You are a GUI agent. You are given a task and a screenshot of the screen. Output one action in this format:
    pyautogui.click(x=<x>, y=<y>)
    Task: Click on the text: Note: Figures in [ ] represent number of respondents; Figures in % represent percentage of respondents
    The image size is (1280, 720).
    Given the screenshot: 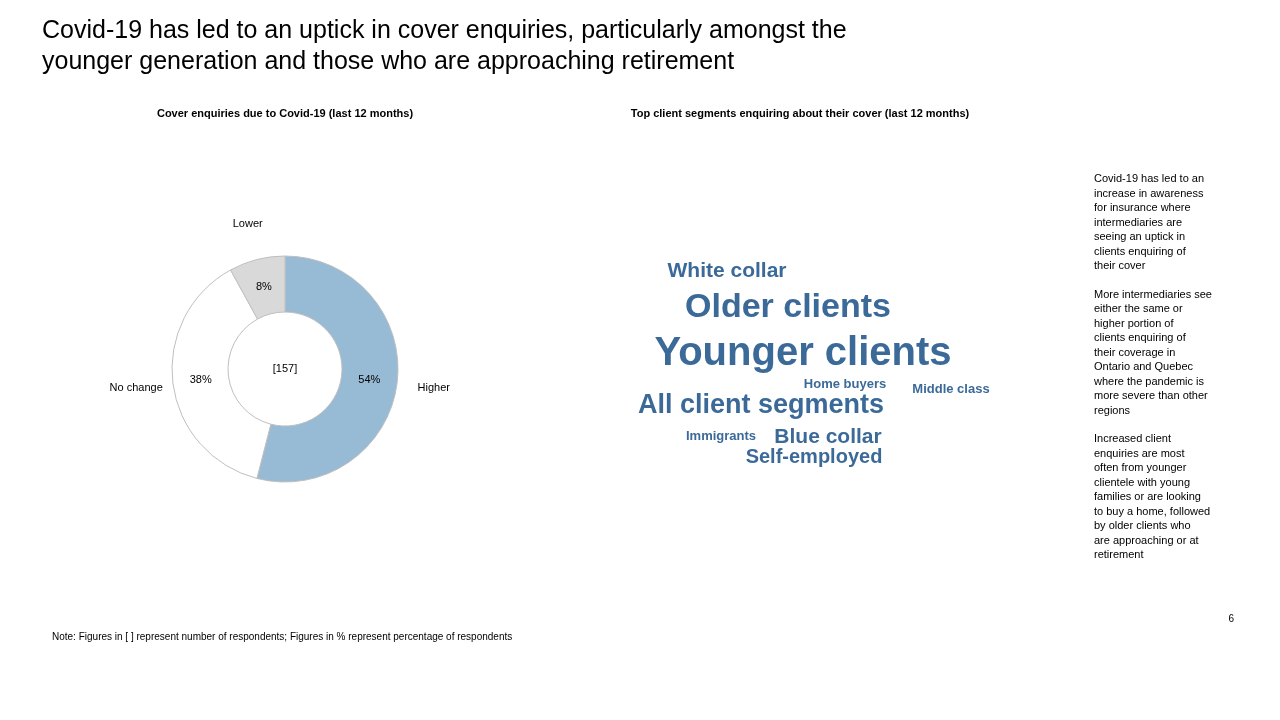 What is the action you would take?
    pyautogui.click(x=282, y=636)
    